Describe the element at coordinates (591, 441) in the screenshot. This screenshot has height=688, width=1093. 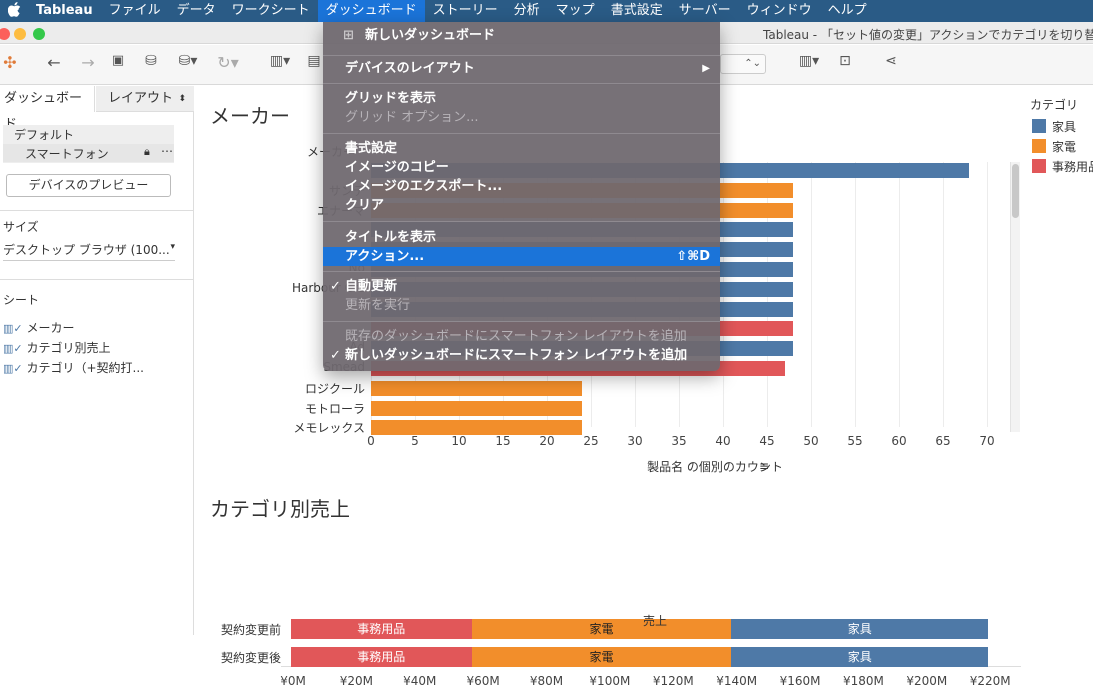
I see `x-tick-label: 25` at that location.